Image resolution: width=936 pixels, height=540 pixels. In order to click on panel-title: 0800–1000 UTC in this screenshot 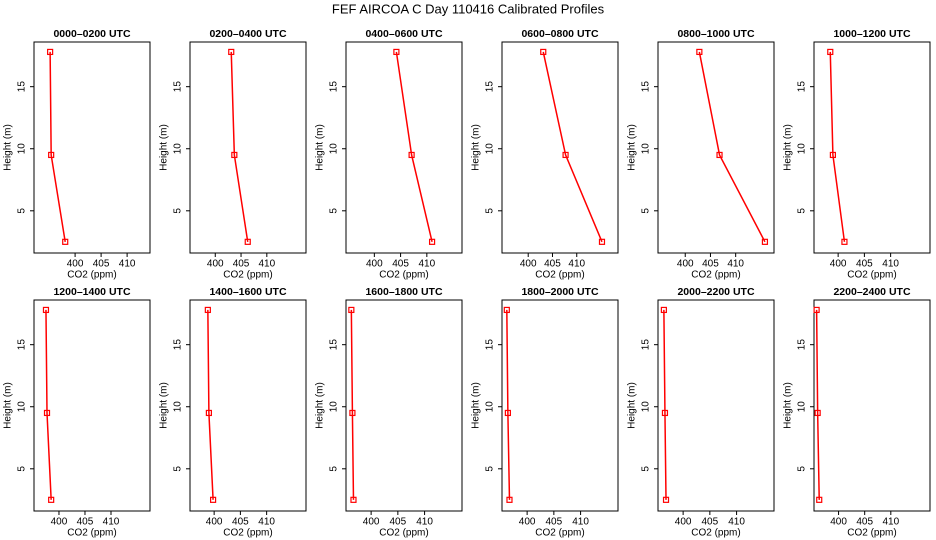, I will do `click(715, 34)`.